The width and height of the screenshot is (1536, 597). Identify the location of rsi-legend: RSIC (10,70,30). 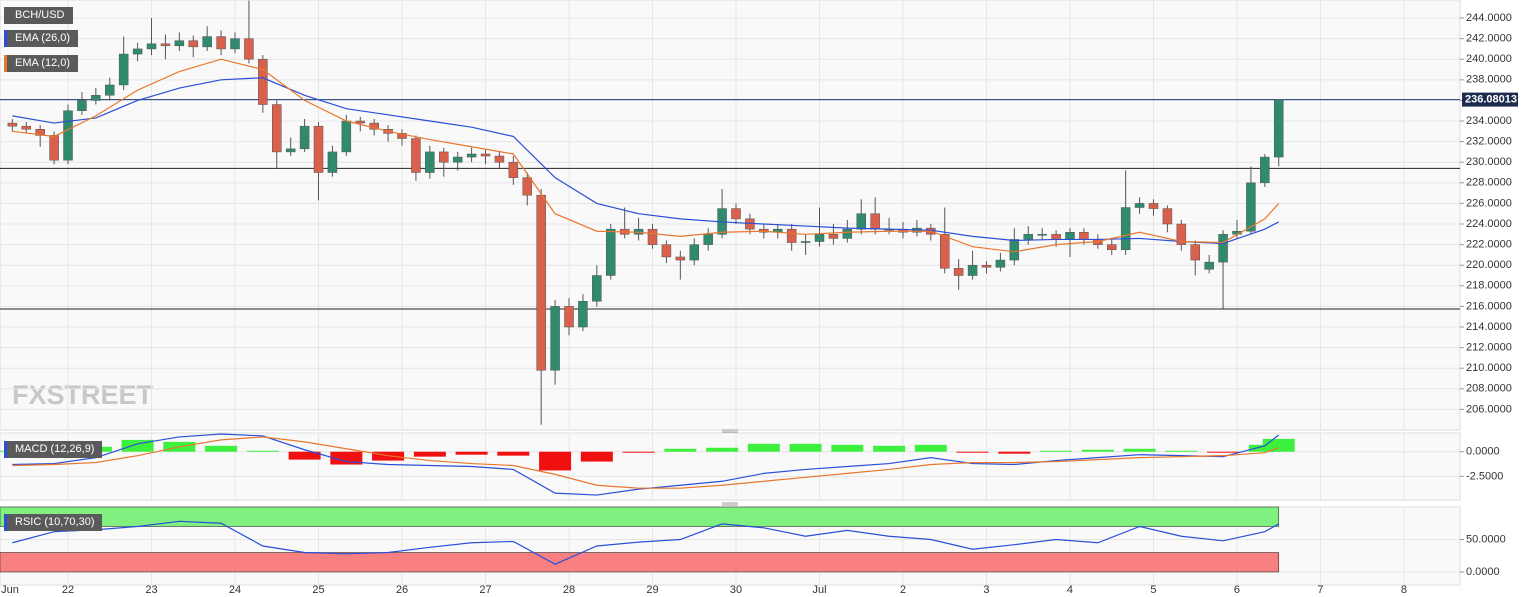
(53, 522).